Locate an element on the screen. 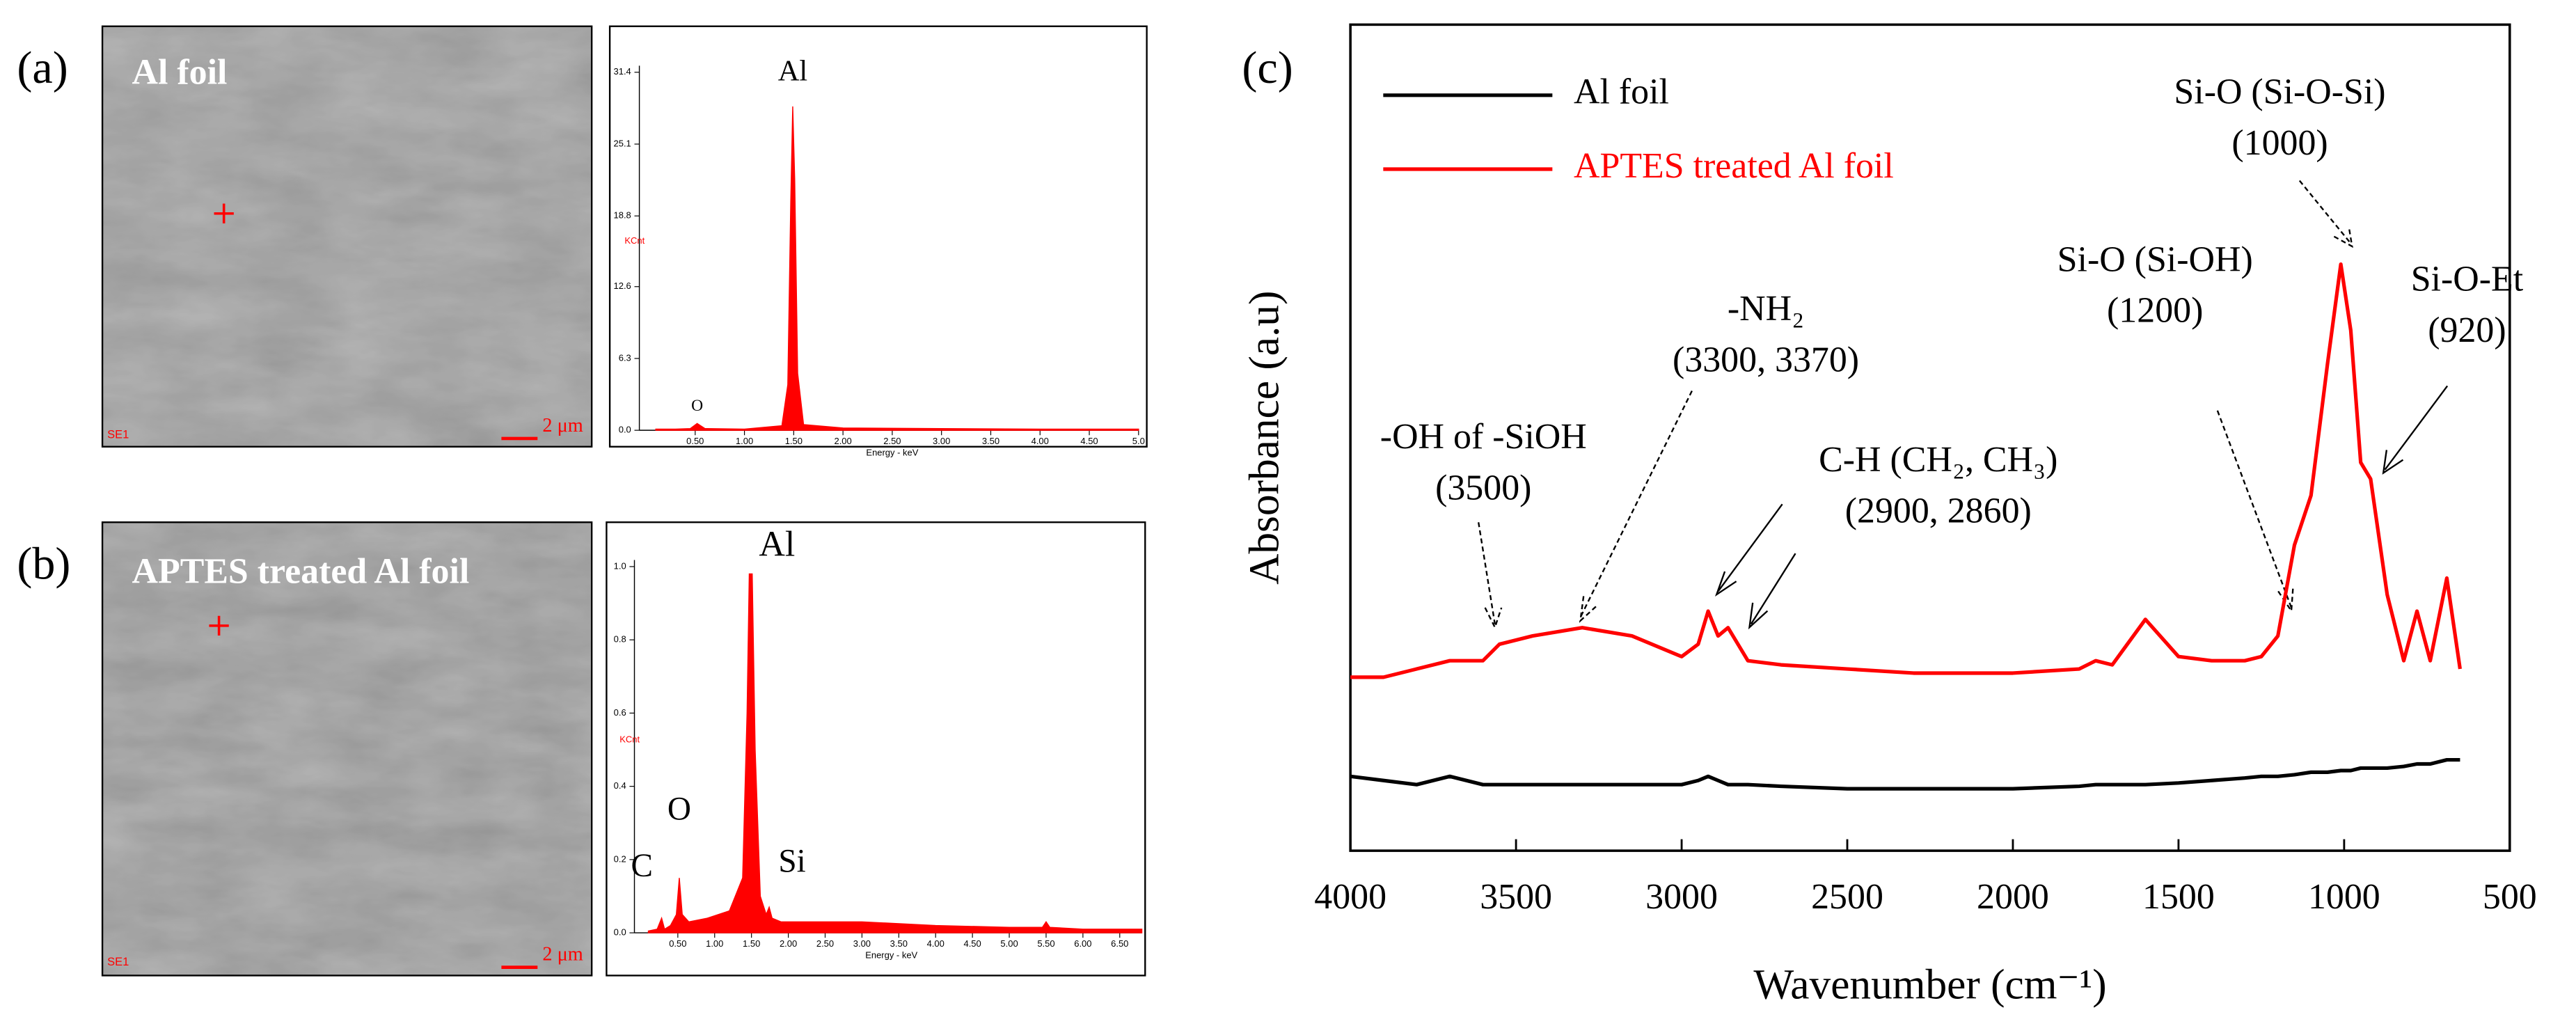 The image size is (2576, 1033). y-tick-label: 31.4 is located at coordinates (622, 71).